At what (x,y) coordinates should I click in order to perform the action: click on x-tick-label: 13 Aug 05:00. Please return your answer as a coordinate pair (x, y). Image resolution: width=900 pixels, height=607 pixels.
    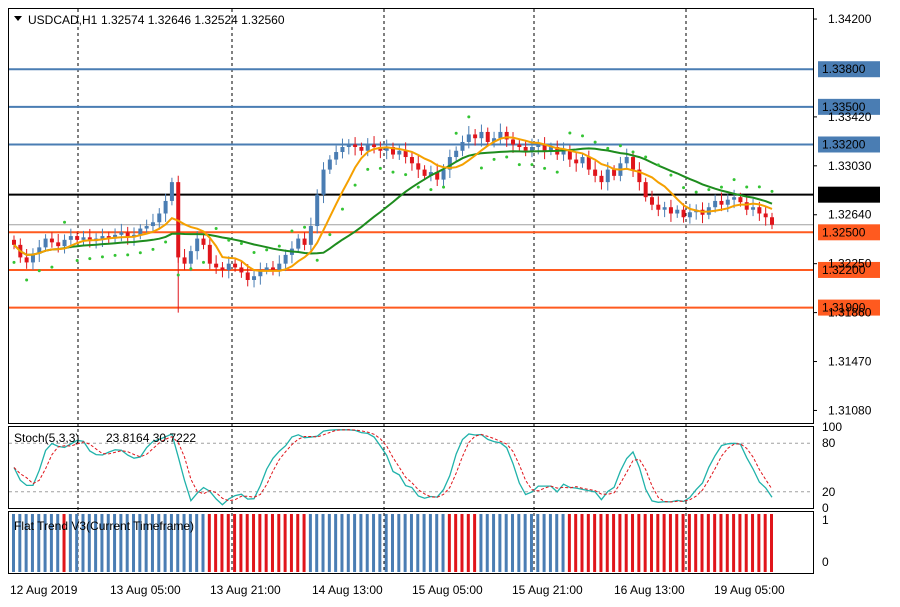
    Looking at the image, I should click on (145, 590).